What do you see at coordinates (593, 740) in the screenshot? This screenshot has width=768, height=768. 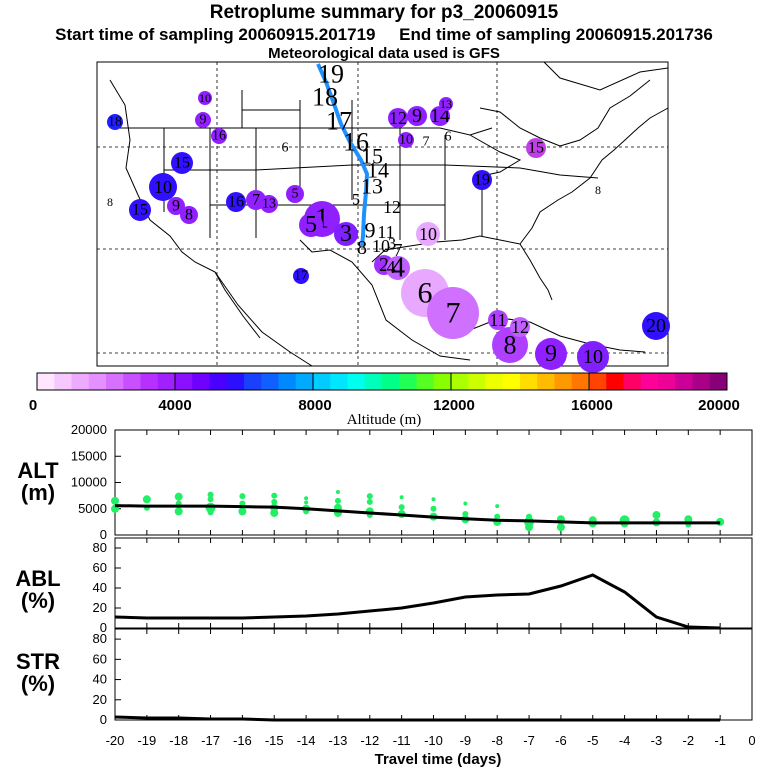 I see `xtick-label-15: -5` at bounding box center [593, 740].